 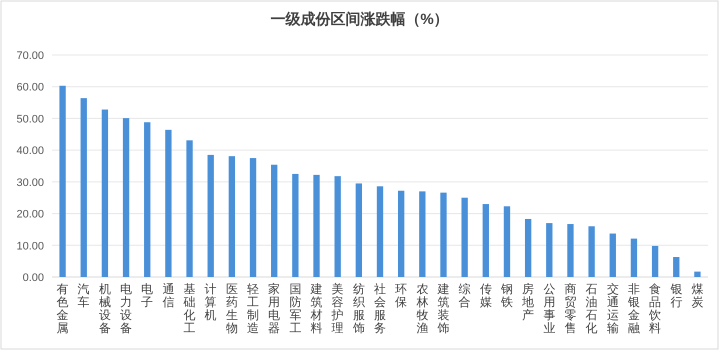 I want to click on y-tick-label: 40.00, so click(x=30, y=151).